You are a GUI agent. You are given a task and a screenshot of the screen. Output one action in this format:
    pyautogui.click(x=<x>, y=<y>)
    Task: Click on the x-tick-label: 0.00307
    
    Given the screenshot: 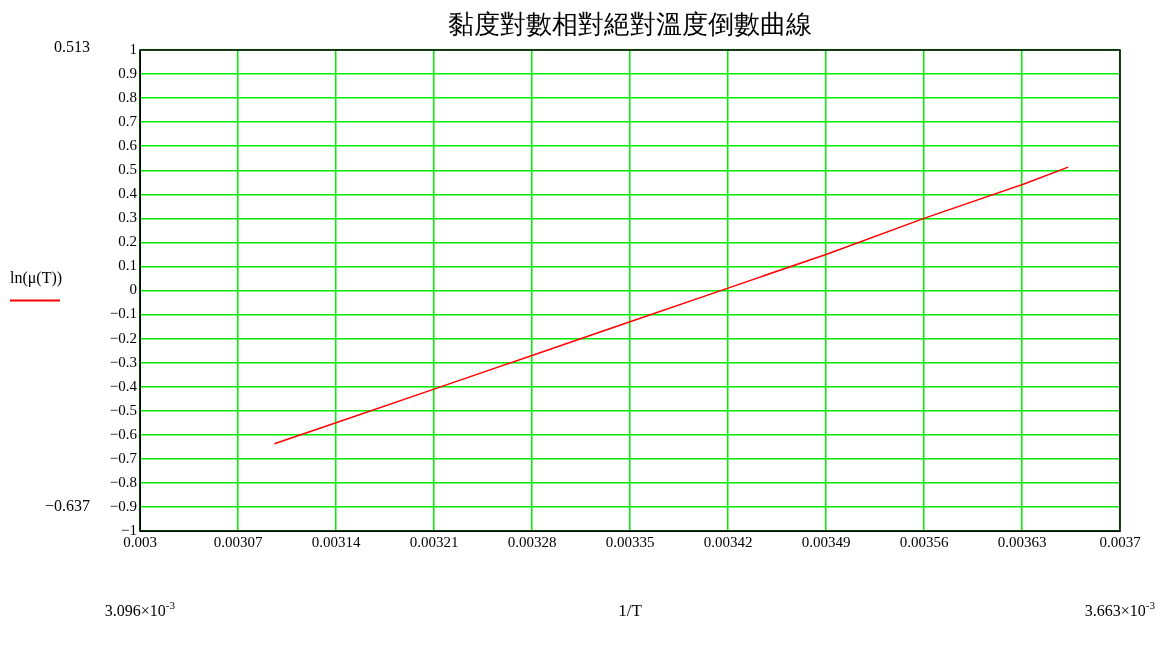 What is the action you would take?
    pyautogui.click(x=238, y=541)
    